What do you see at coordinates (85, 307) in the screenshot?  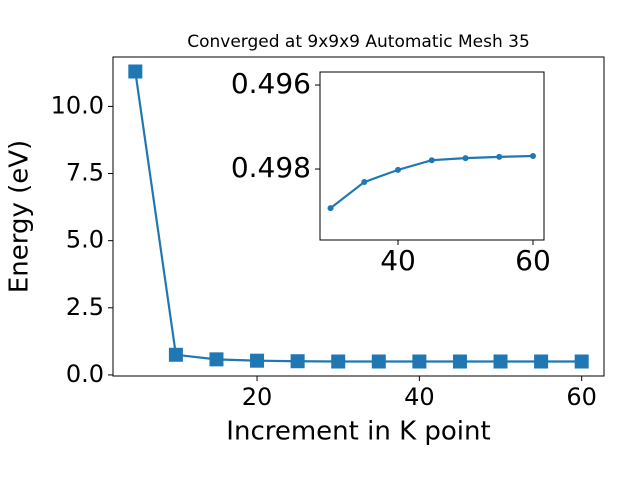 I see `y-tick-label: 2.5` at bounding box center [85, 307].